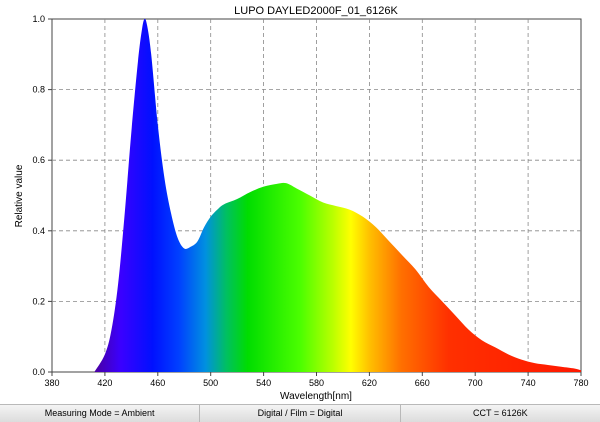  Describe the element at coordinates (19, 195) in the screenshot. I see `y-axis-label: Relative value` at that location.